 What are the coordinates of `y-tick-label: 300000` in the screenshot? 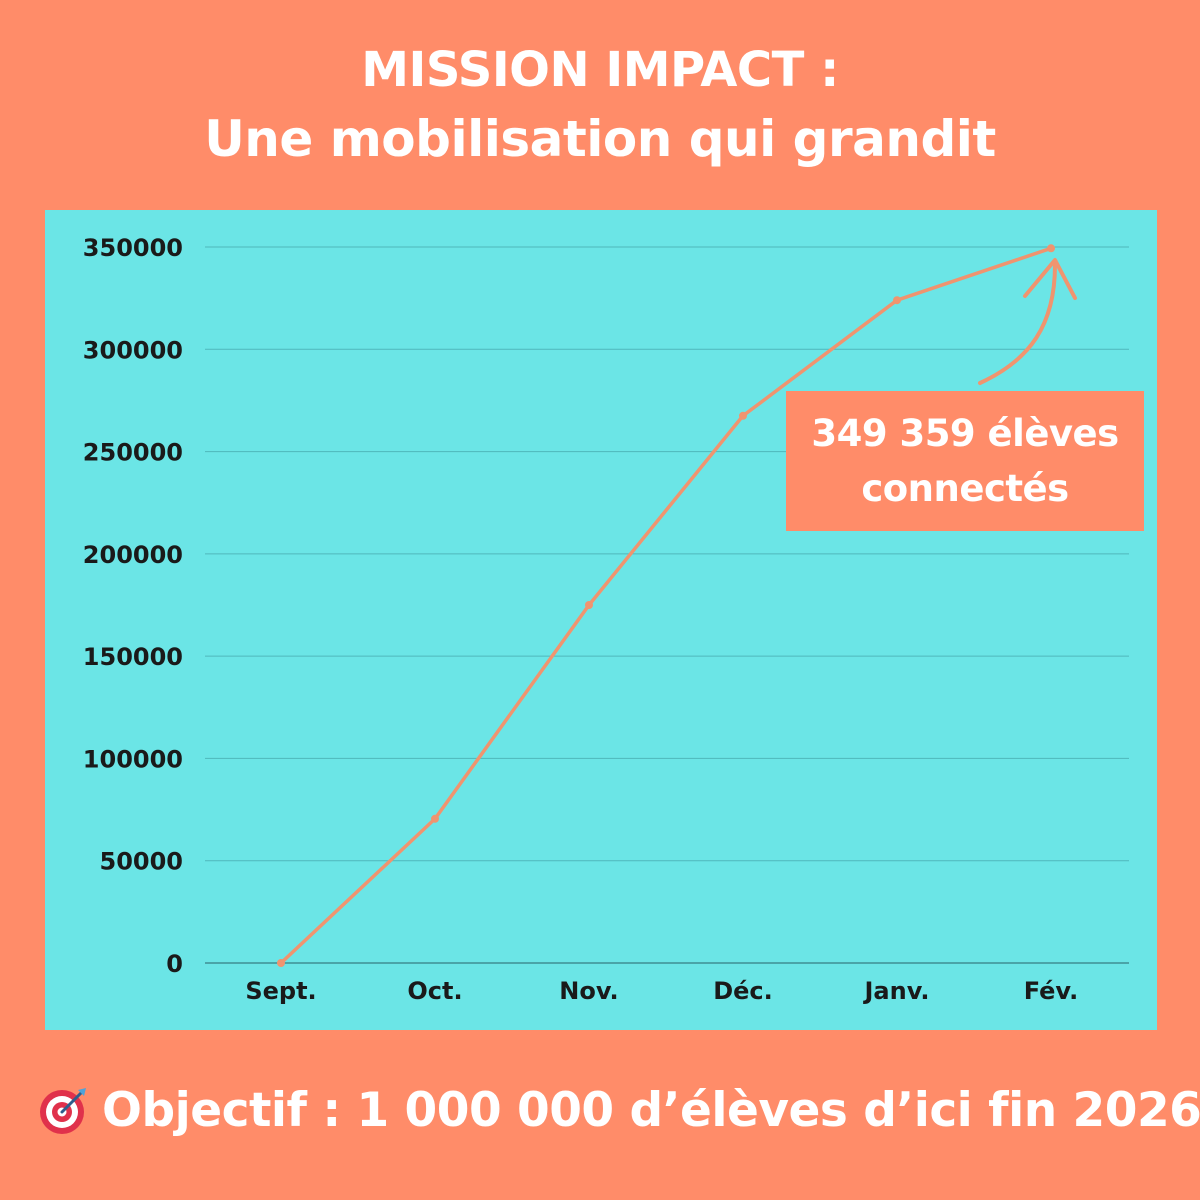 It's located at (133, 350).